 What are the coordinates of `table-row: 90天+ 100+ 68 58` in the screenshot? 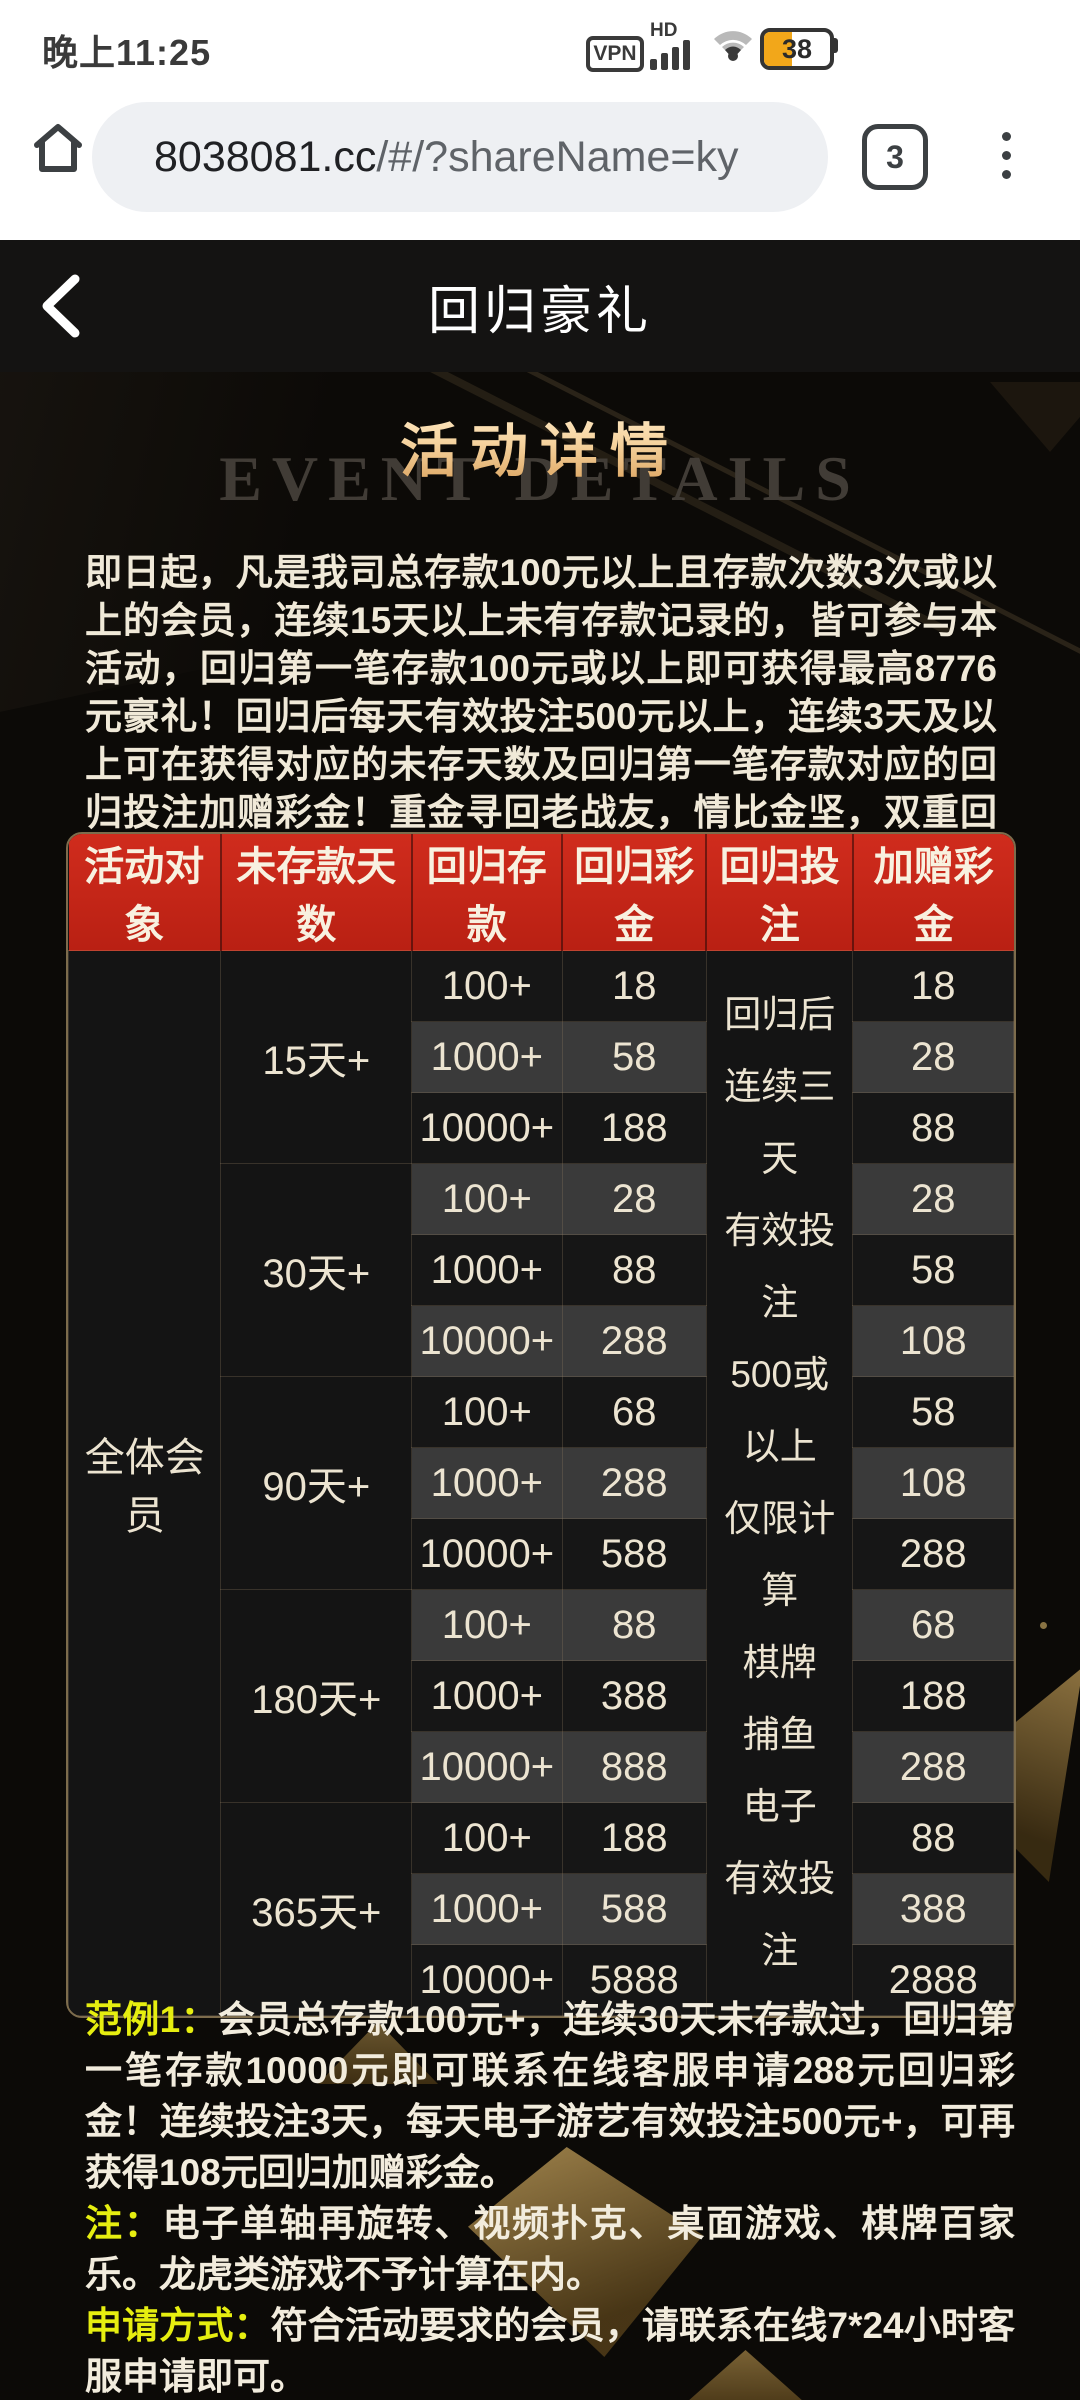 It's located at (541, 1483).